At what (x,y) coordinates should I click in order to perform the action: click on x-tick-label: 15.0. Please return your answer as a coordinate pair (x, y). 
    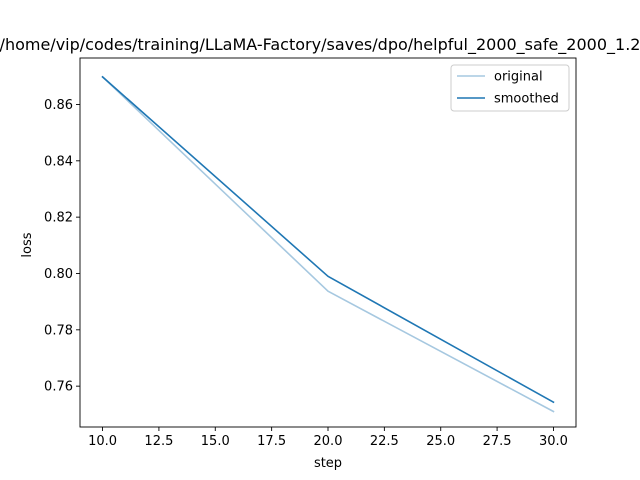
    Looking at the image, I should click on (215, 441).